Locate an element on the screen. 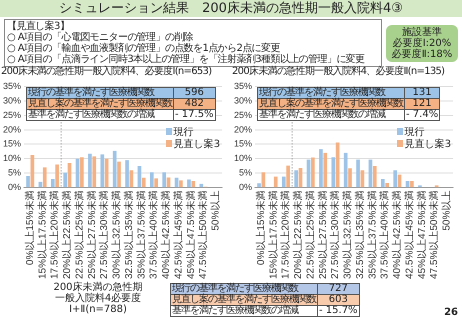 Image resolution: width=462 pixels, height=320 pixels. text: 基準を満たす医療機関数の増減 is located at coordinates (244, 310).